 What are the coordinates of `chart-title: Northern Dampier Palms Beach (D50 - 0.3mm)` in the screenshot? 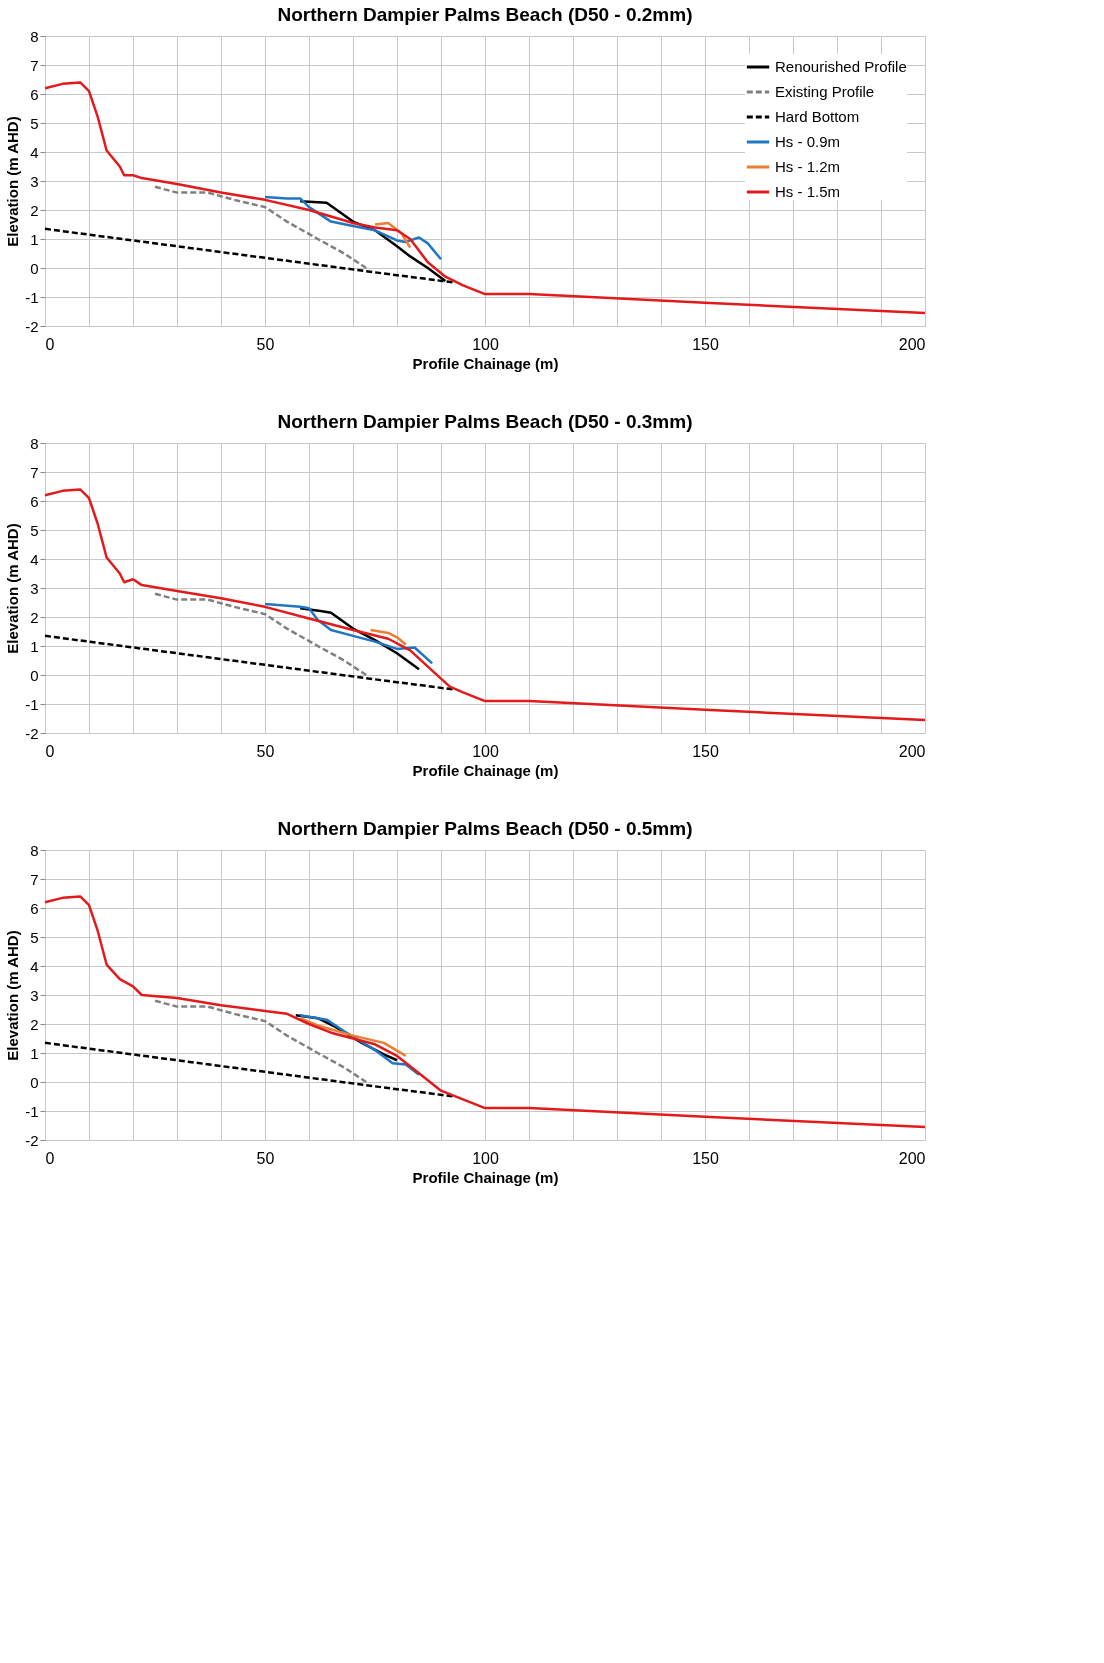 It's located at (485, 421).